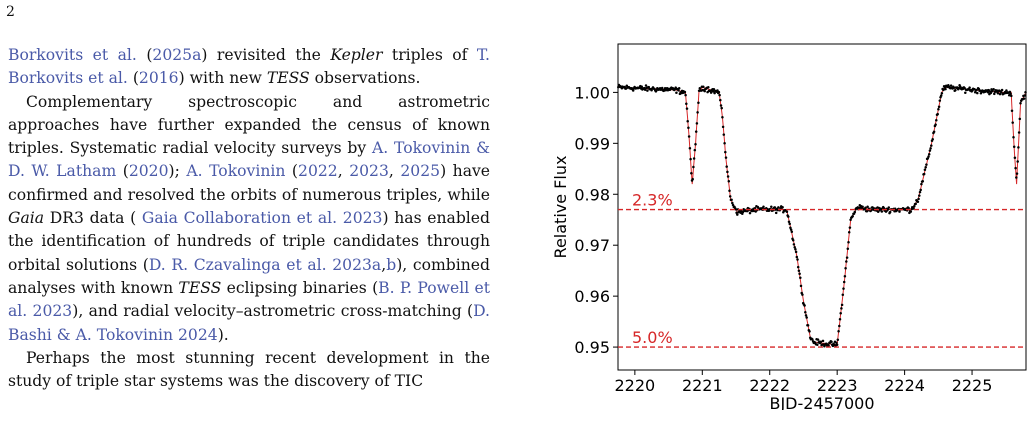 The width and height of the screenshot is (1028, 436). What do you see at coordinates (158, 78) in the screenshot?
I see `citation-link: 2016` at bounding box center [158, 78].